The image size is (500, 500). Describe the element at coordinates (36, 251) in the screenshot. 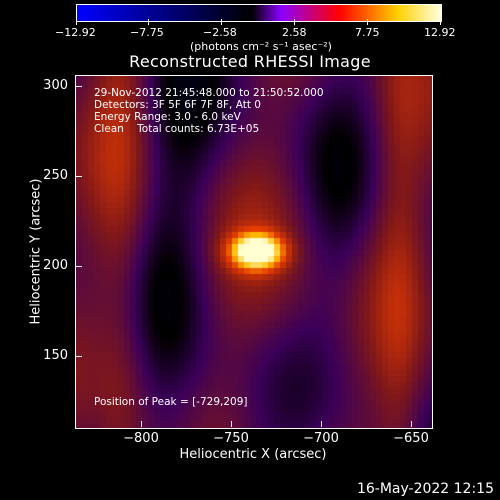

I see `y-axis-label: Heliocentric Y (arcsec)` at that location.